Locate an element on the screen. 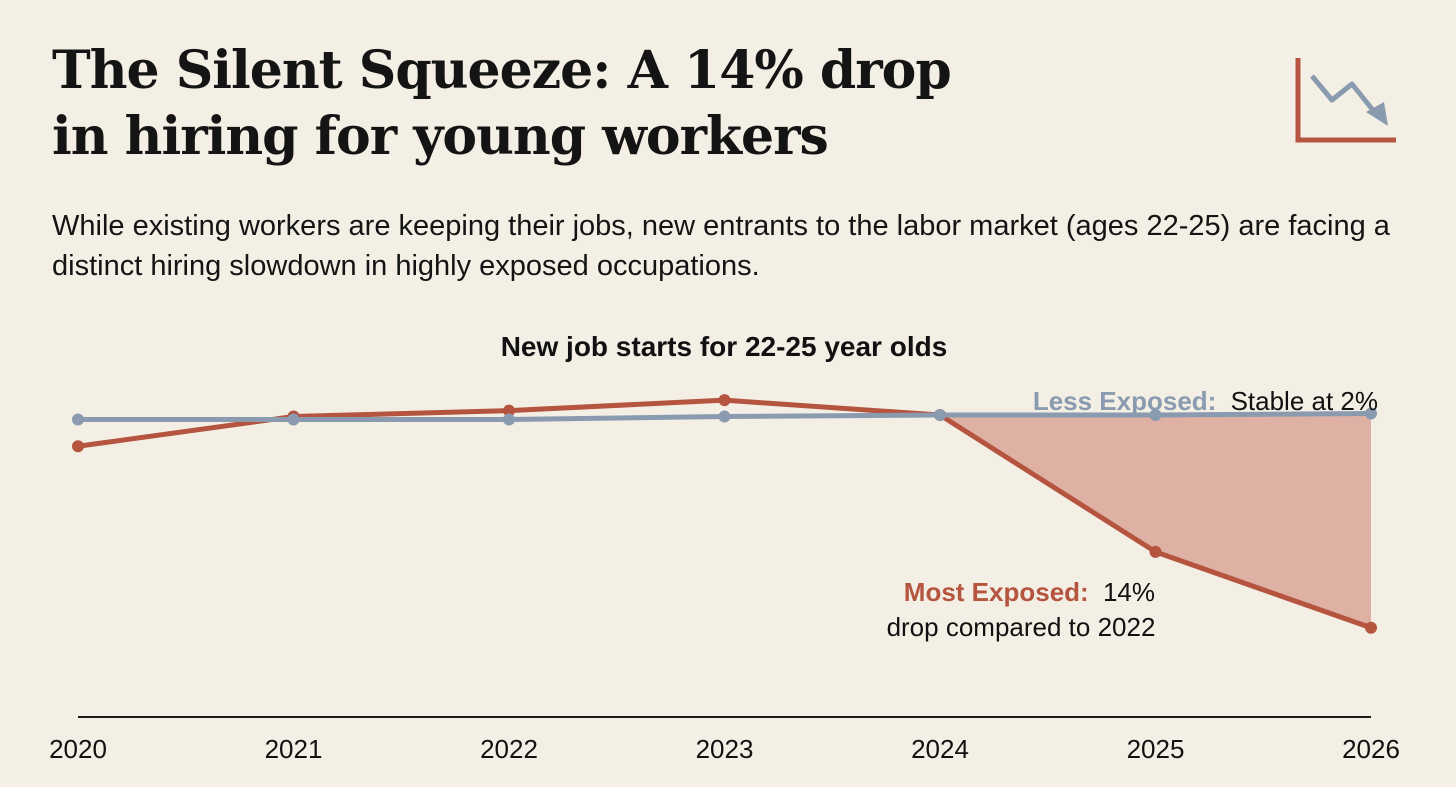 The height and width of the screenshot is (787, 1456). annotation-less-exposed-label: Less Exposed: is located at coordinates (1125, 401).